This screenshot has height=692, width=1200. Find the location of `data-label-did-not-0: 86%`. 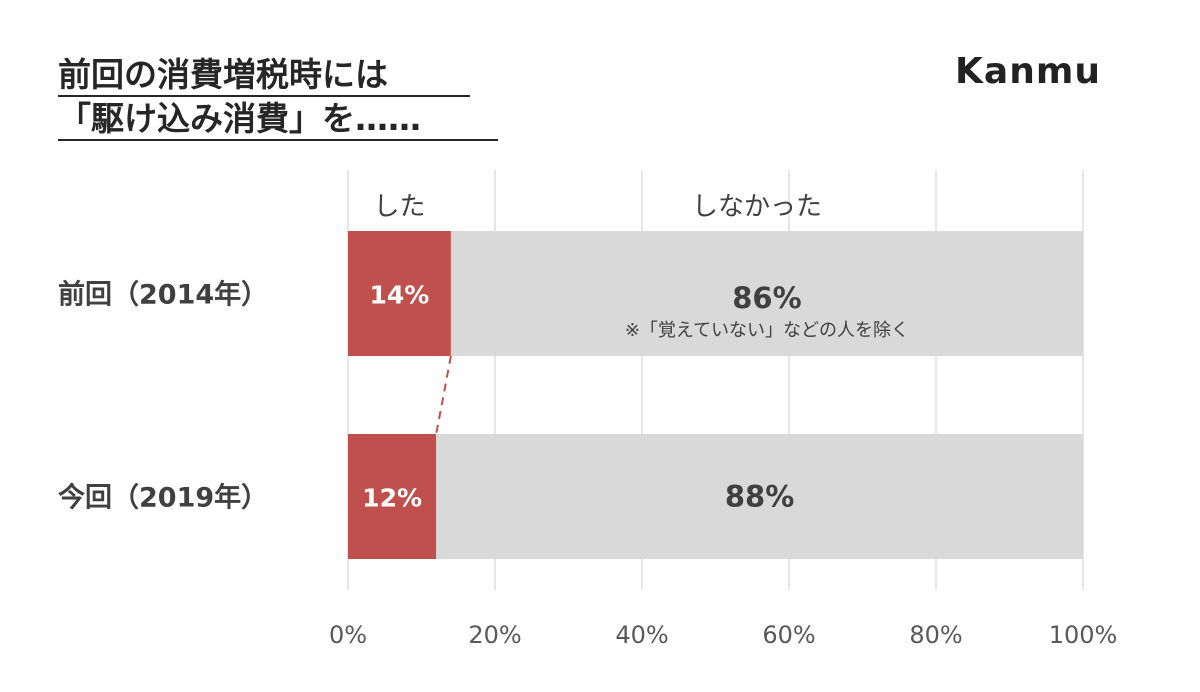

data-label-did-not-0: 86% is located at coordinates (766, 298).